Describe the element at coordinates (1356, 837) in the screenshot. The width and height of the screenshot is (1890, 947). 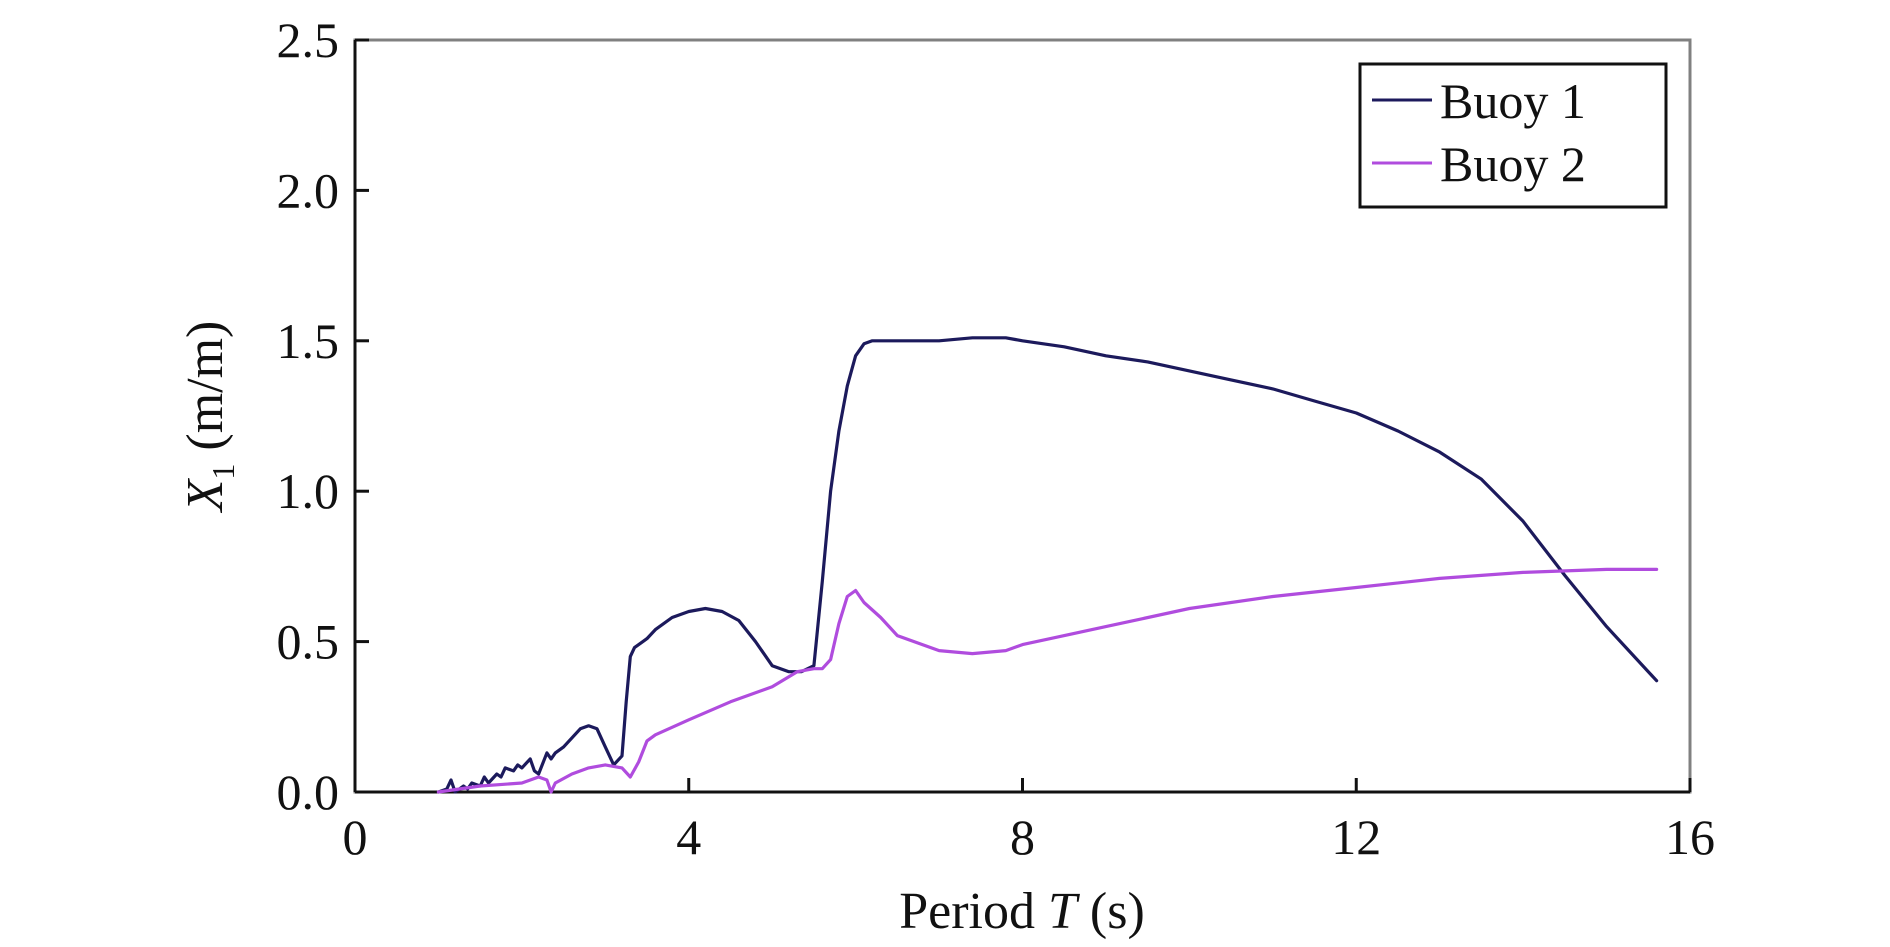
I see `x-tick-label: 12` at that location.